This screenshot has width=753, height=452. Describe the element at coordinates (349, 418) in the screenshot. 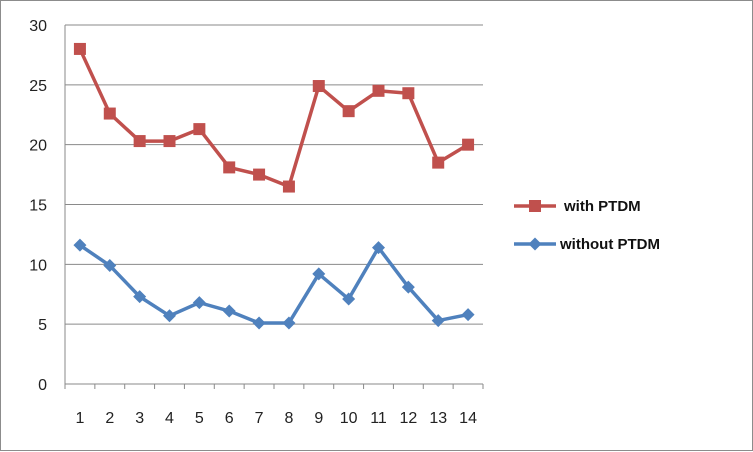

I see `x-tick-label: 10` at that location.